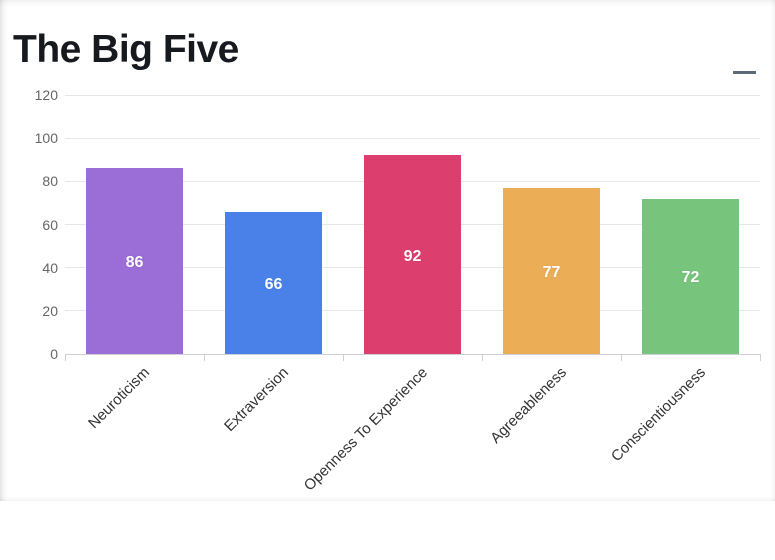 This screenshot has height=560, width=775. What do you see at coordinates (46, 138) in the screenshot?
I see `y-axis-tick-label-100: 100` at bounding box center [46, 138].